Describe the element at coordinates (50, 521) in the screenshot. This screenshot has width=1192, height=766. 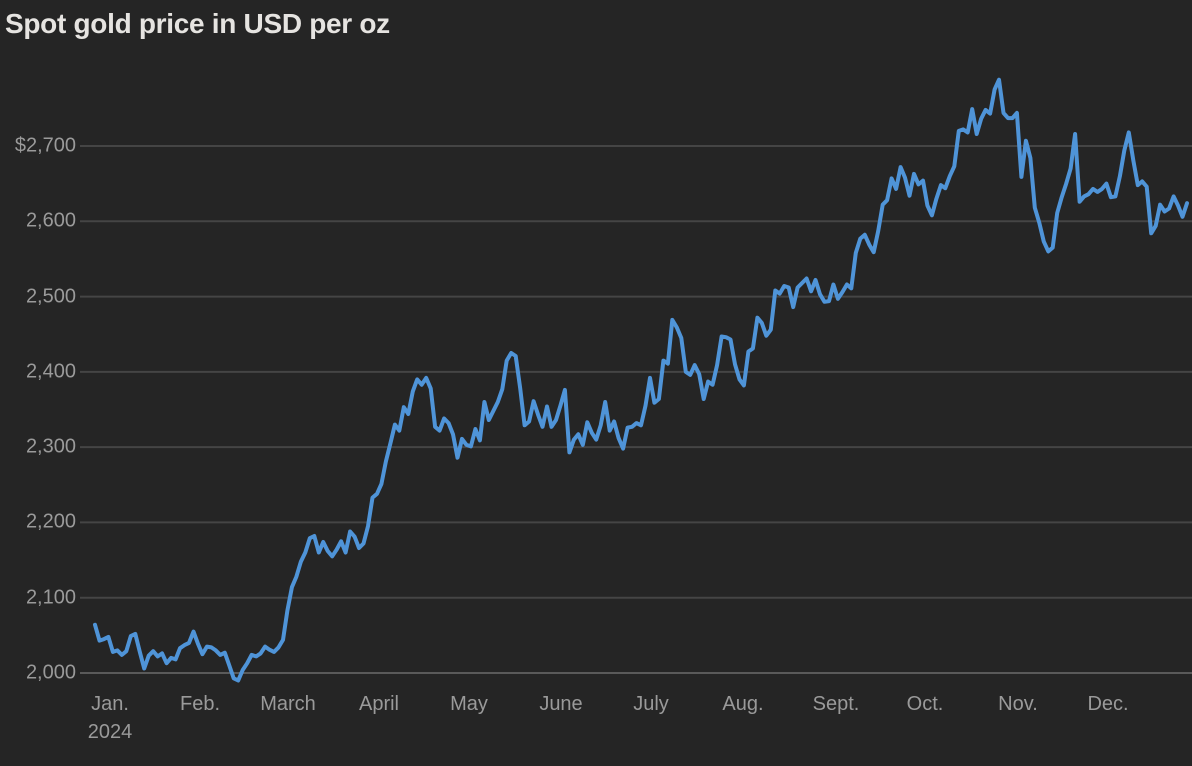
I see `y-tick-label: 2,200` at that location.